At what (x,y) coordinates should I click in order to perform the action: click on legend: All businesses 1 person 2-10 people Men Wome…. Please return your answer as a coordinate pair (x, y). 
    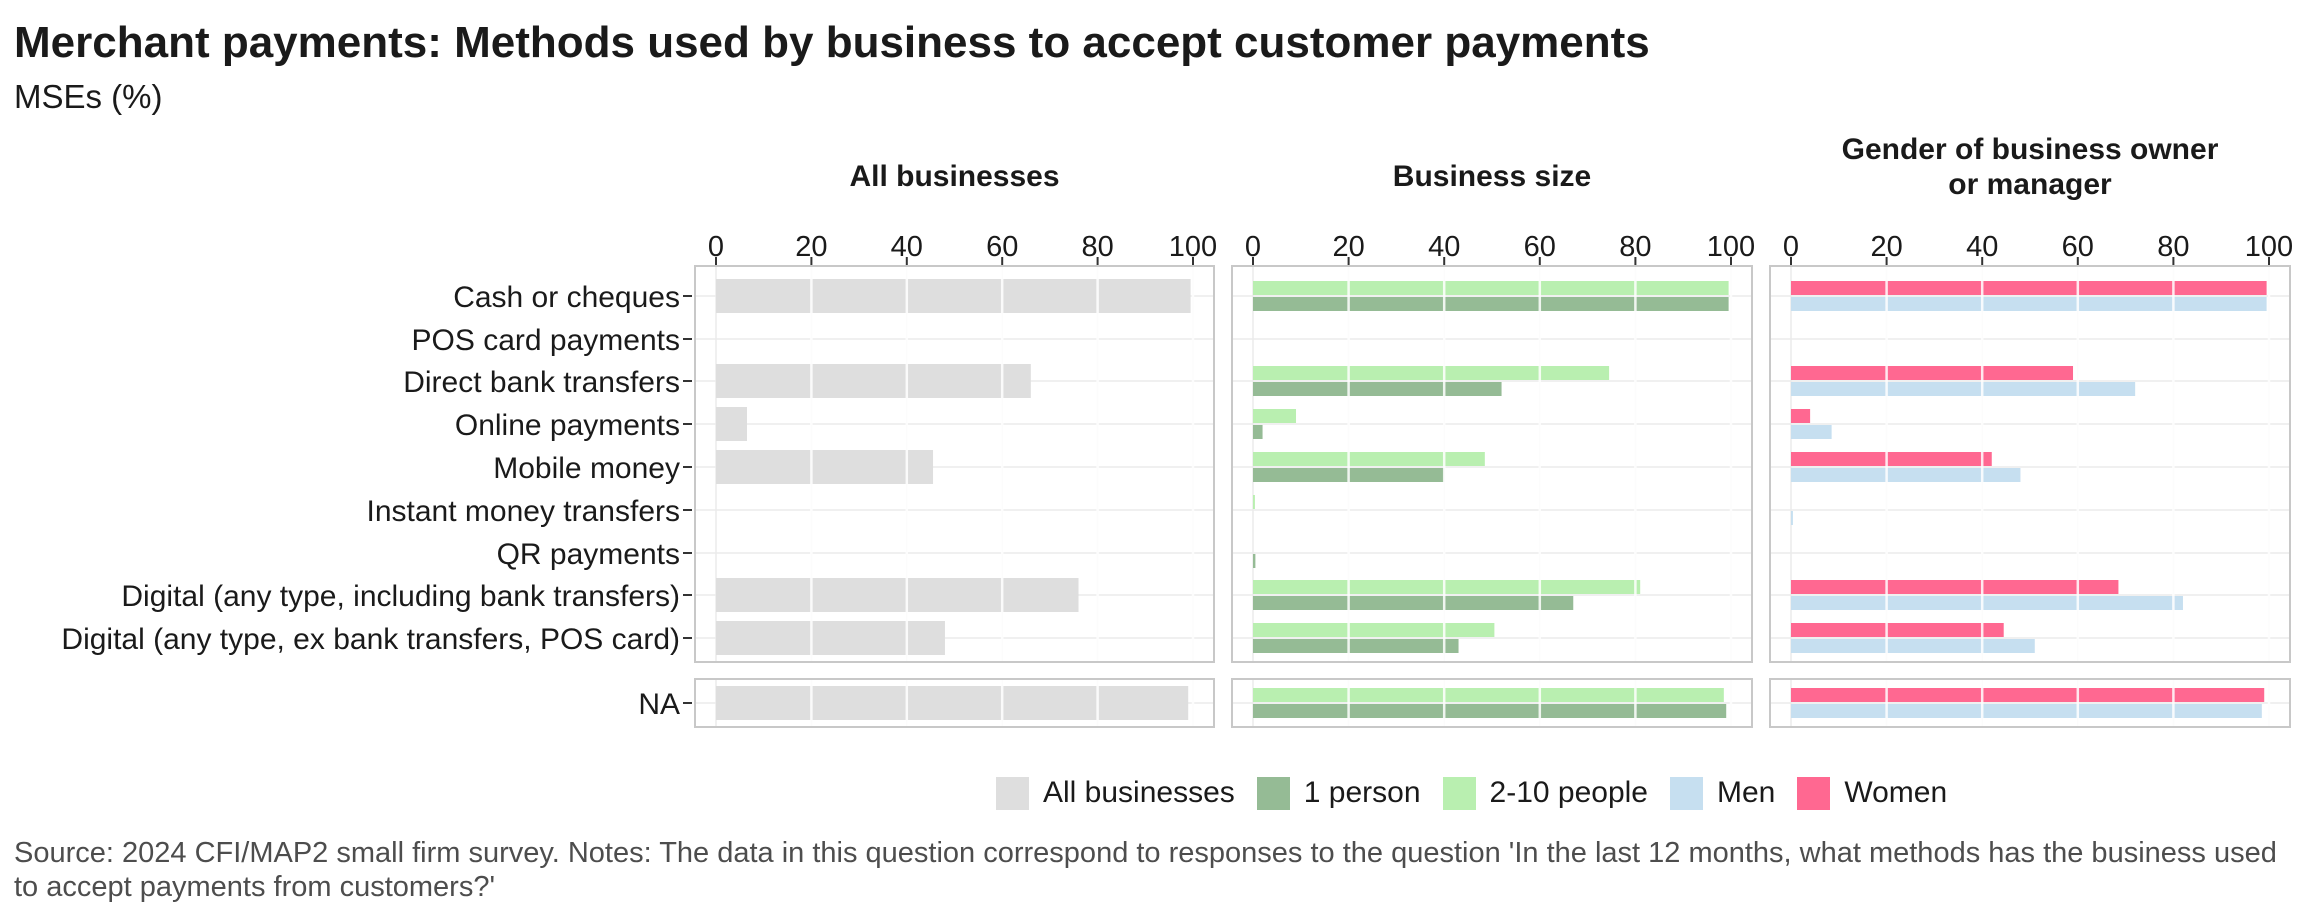
    Looking at the image, I should click on (1482, 793).